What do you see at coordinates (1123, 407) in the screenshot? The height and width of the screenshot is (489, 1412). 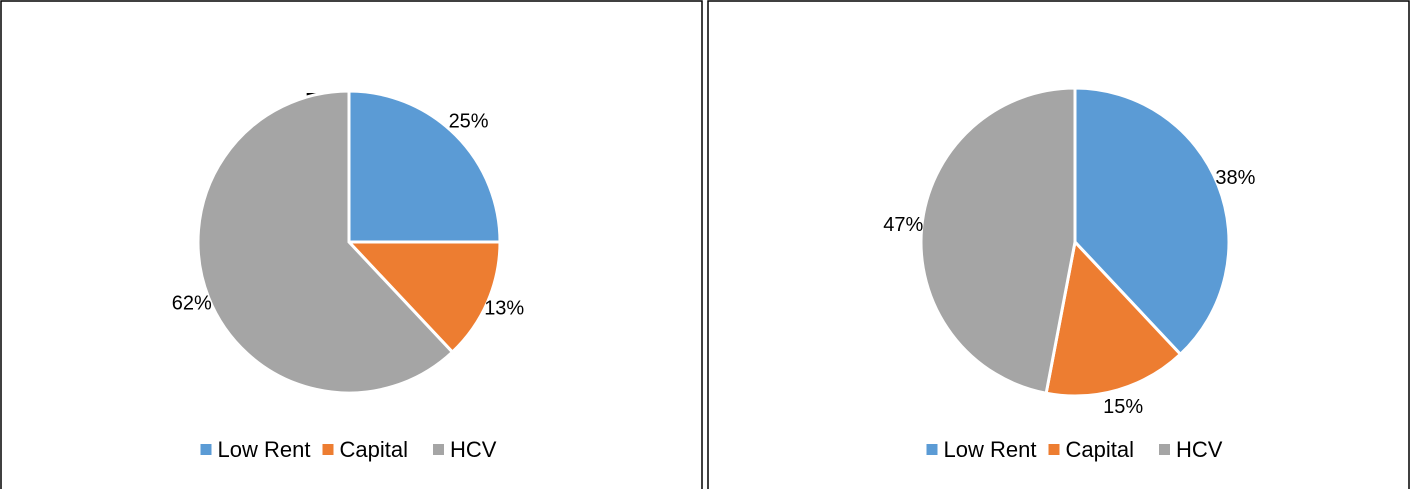 I see `data-label: 15%` at bounding box center [1123, 407].